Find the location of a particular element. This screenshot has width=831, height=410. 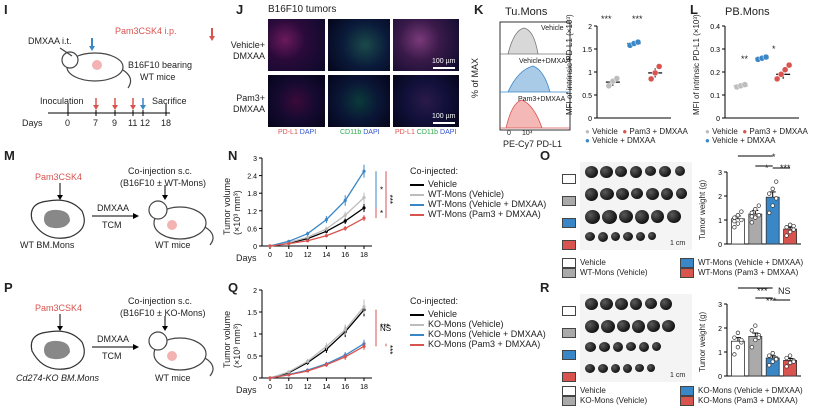

scale-bar-label: 100 µm is located at coordinates (444, 116).